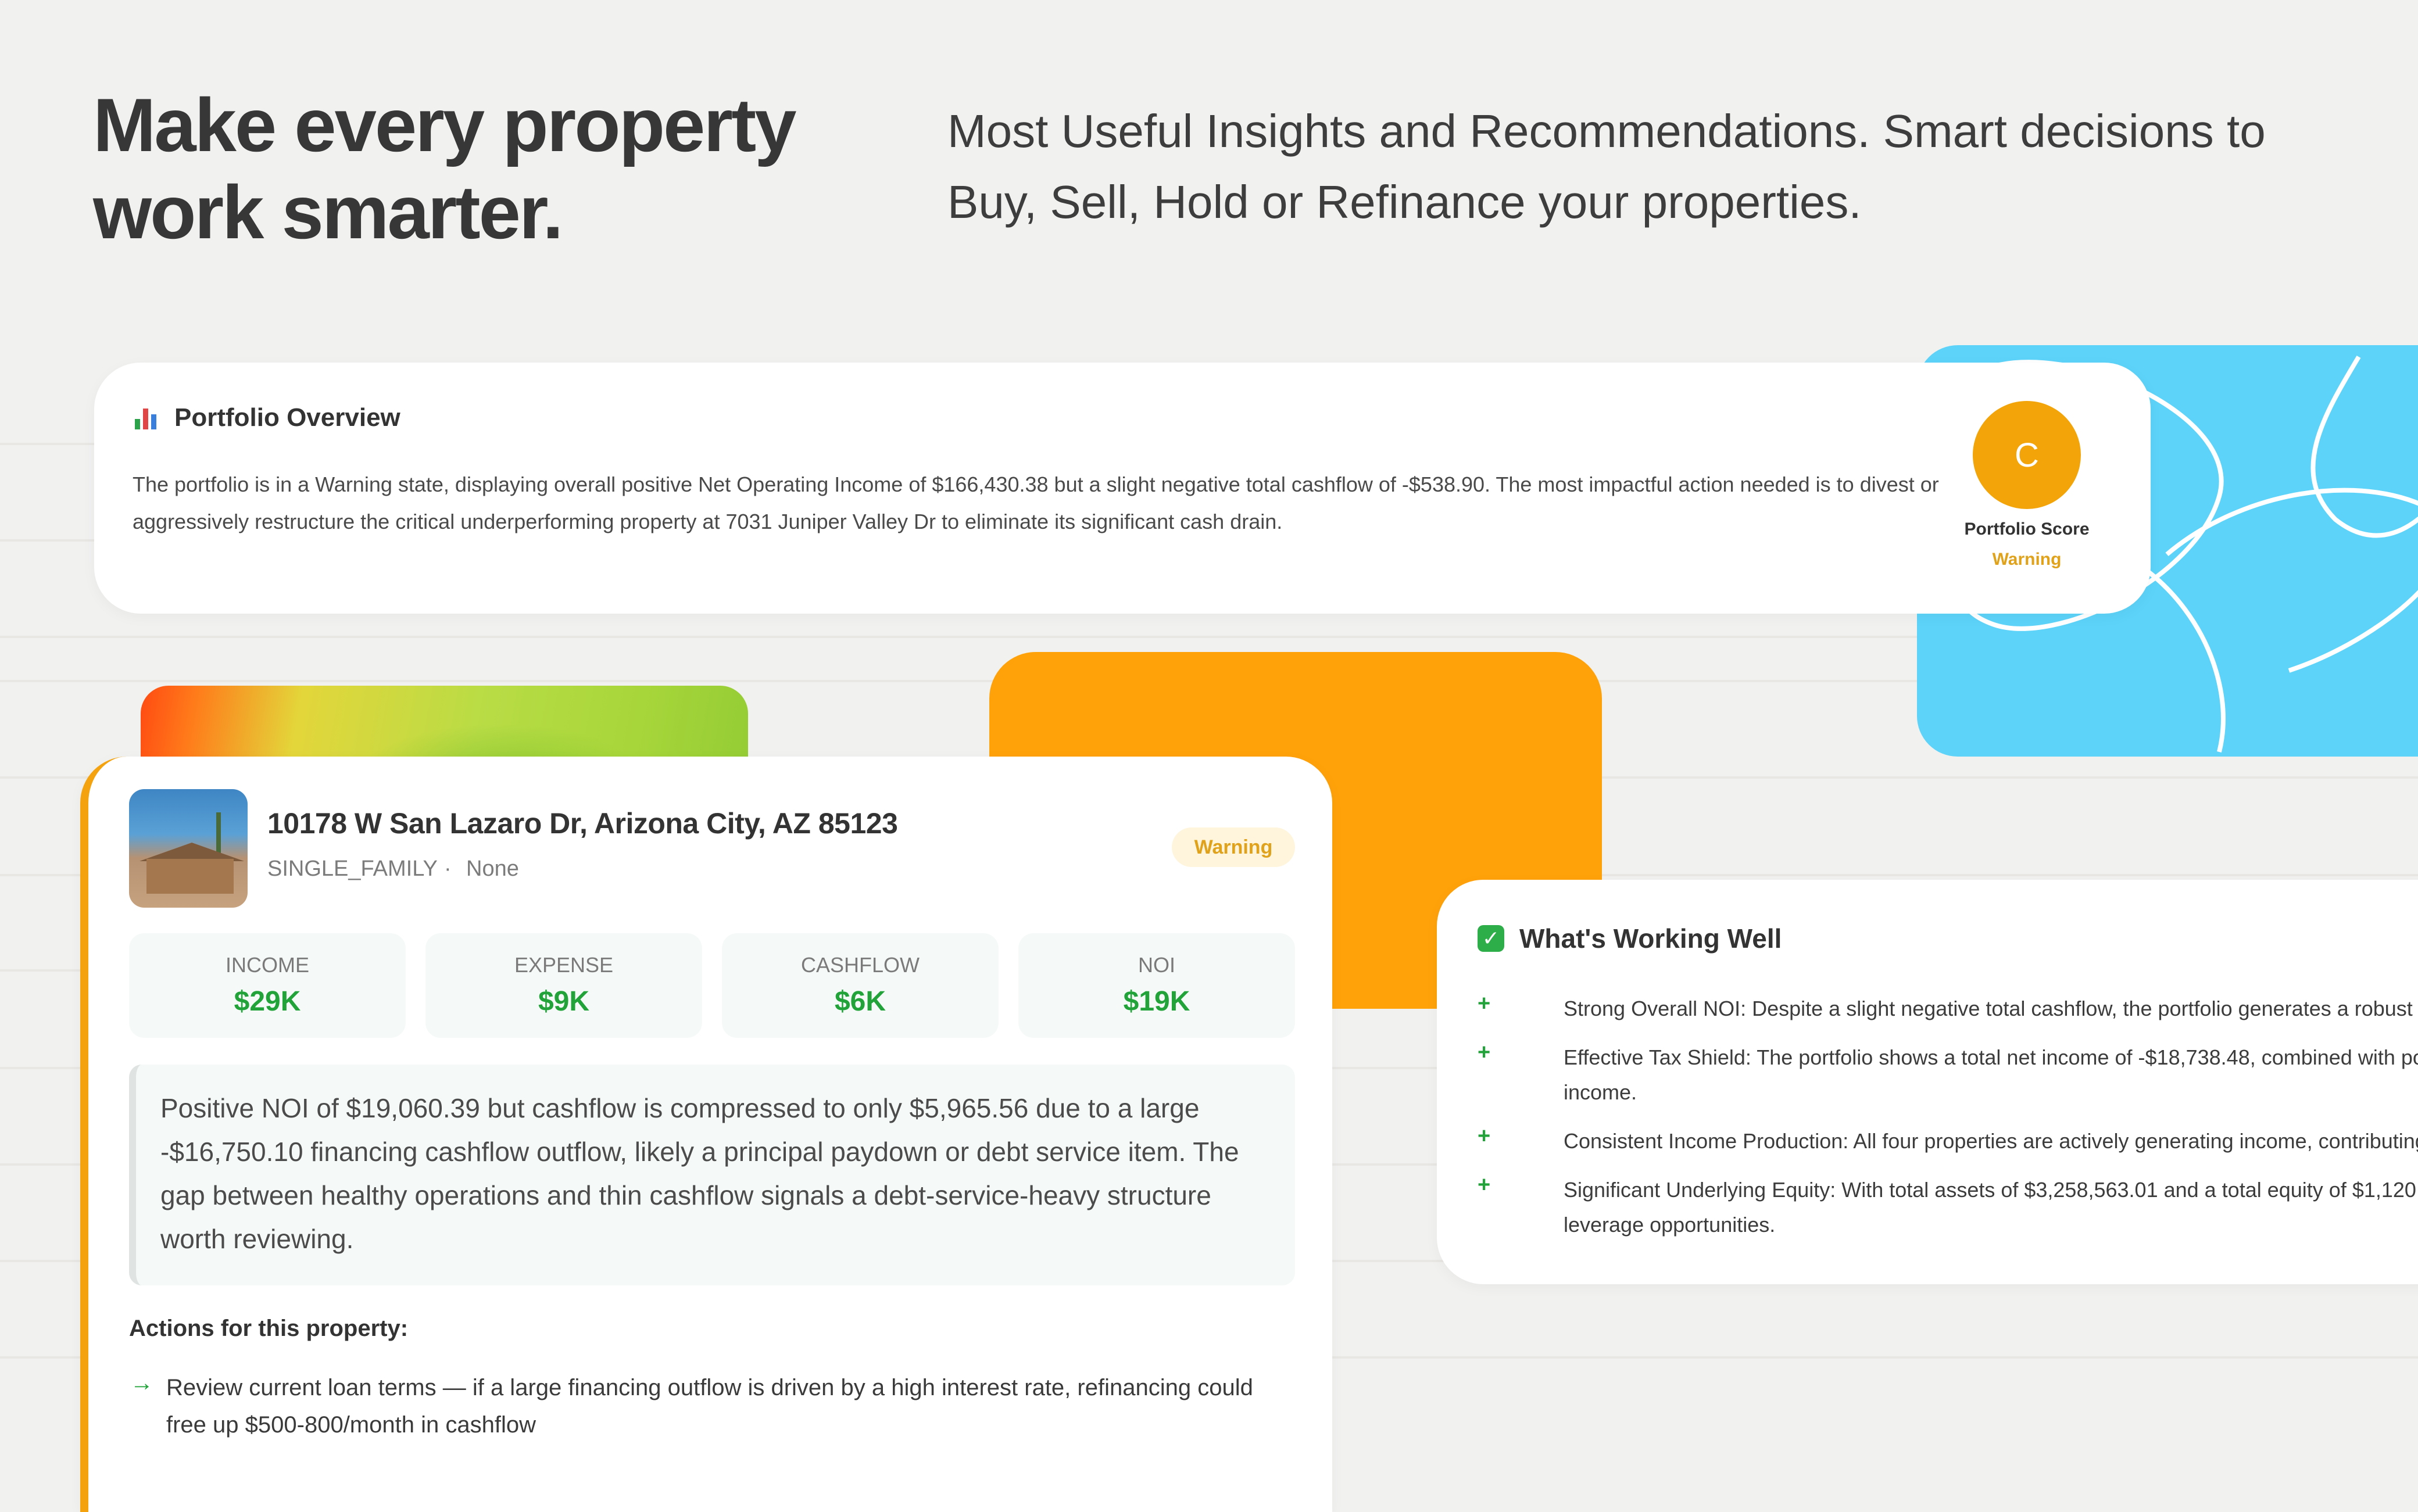 The image size is (2418, 1512). I want to click on overview-header: Portfolio Overview, so click(268, 417).